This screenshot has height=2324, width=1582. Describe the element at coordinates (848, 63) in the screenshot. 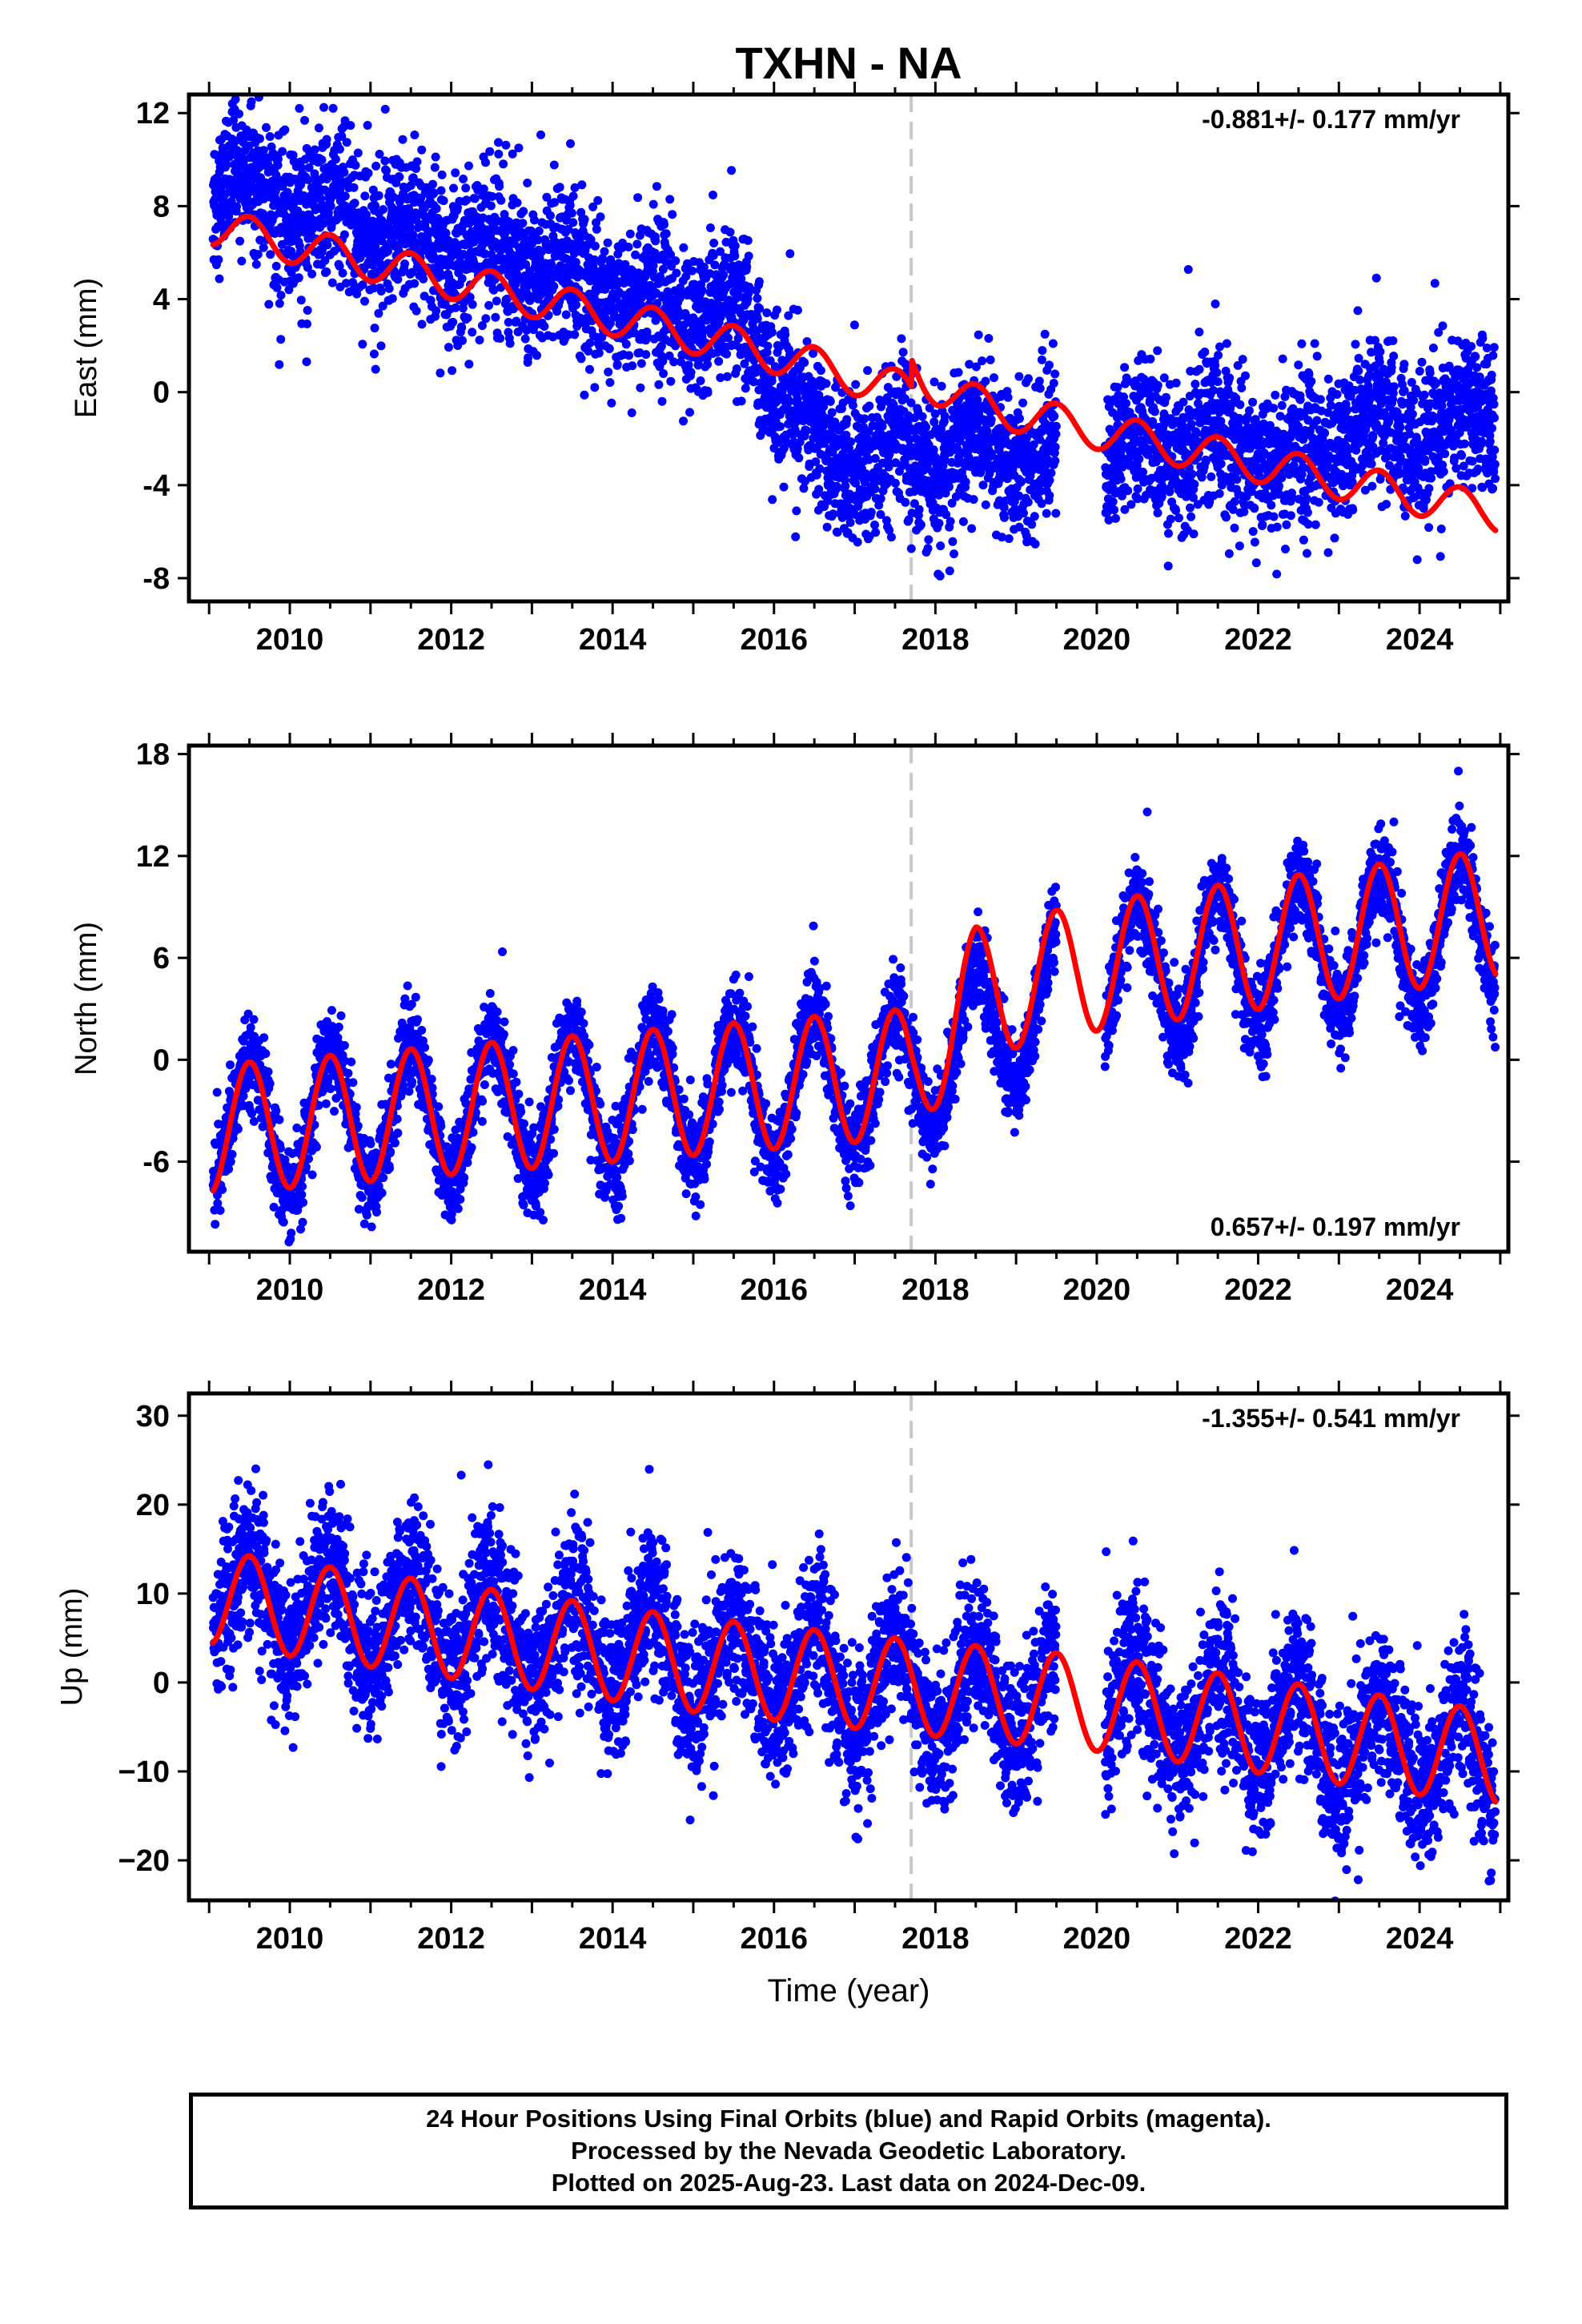

I see `chart-title: TXHN - NA` at that location.